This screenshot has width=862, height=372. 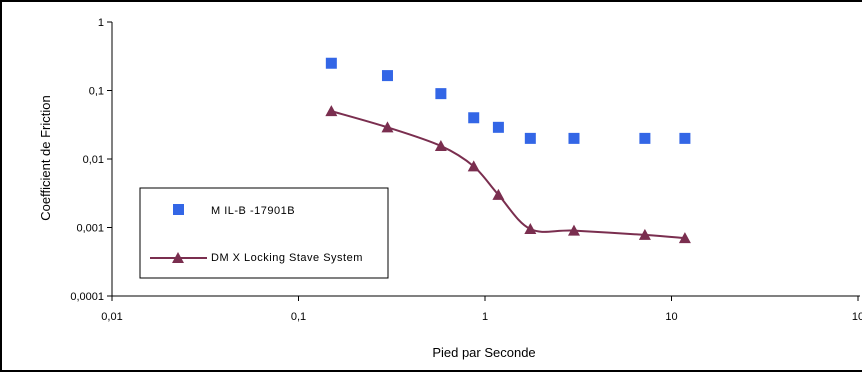 I want to click on x-ticks: 0,01 0,1 1 10 10, so click(x=481, y=309).